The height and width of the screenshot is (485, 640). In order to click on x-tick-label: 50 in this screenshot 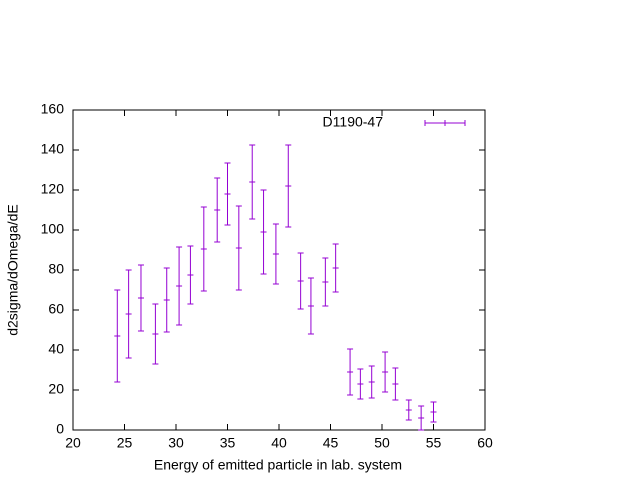, I will do `click(382, 443)`.